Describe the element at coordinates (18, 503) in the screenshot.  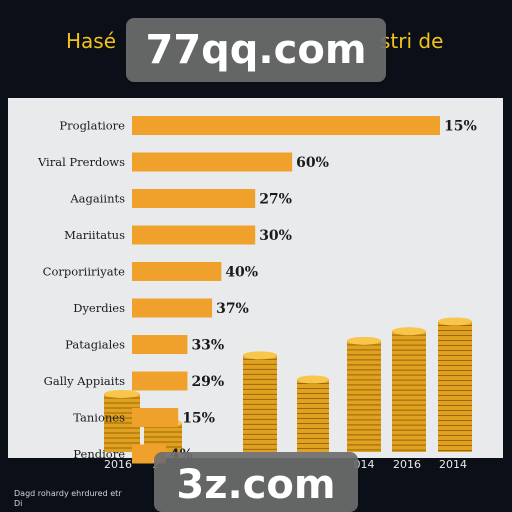
I see `footnote-2: Di` at that location.